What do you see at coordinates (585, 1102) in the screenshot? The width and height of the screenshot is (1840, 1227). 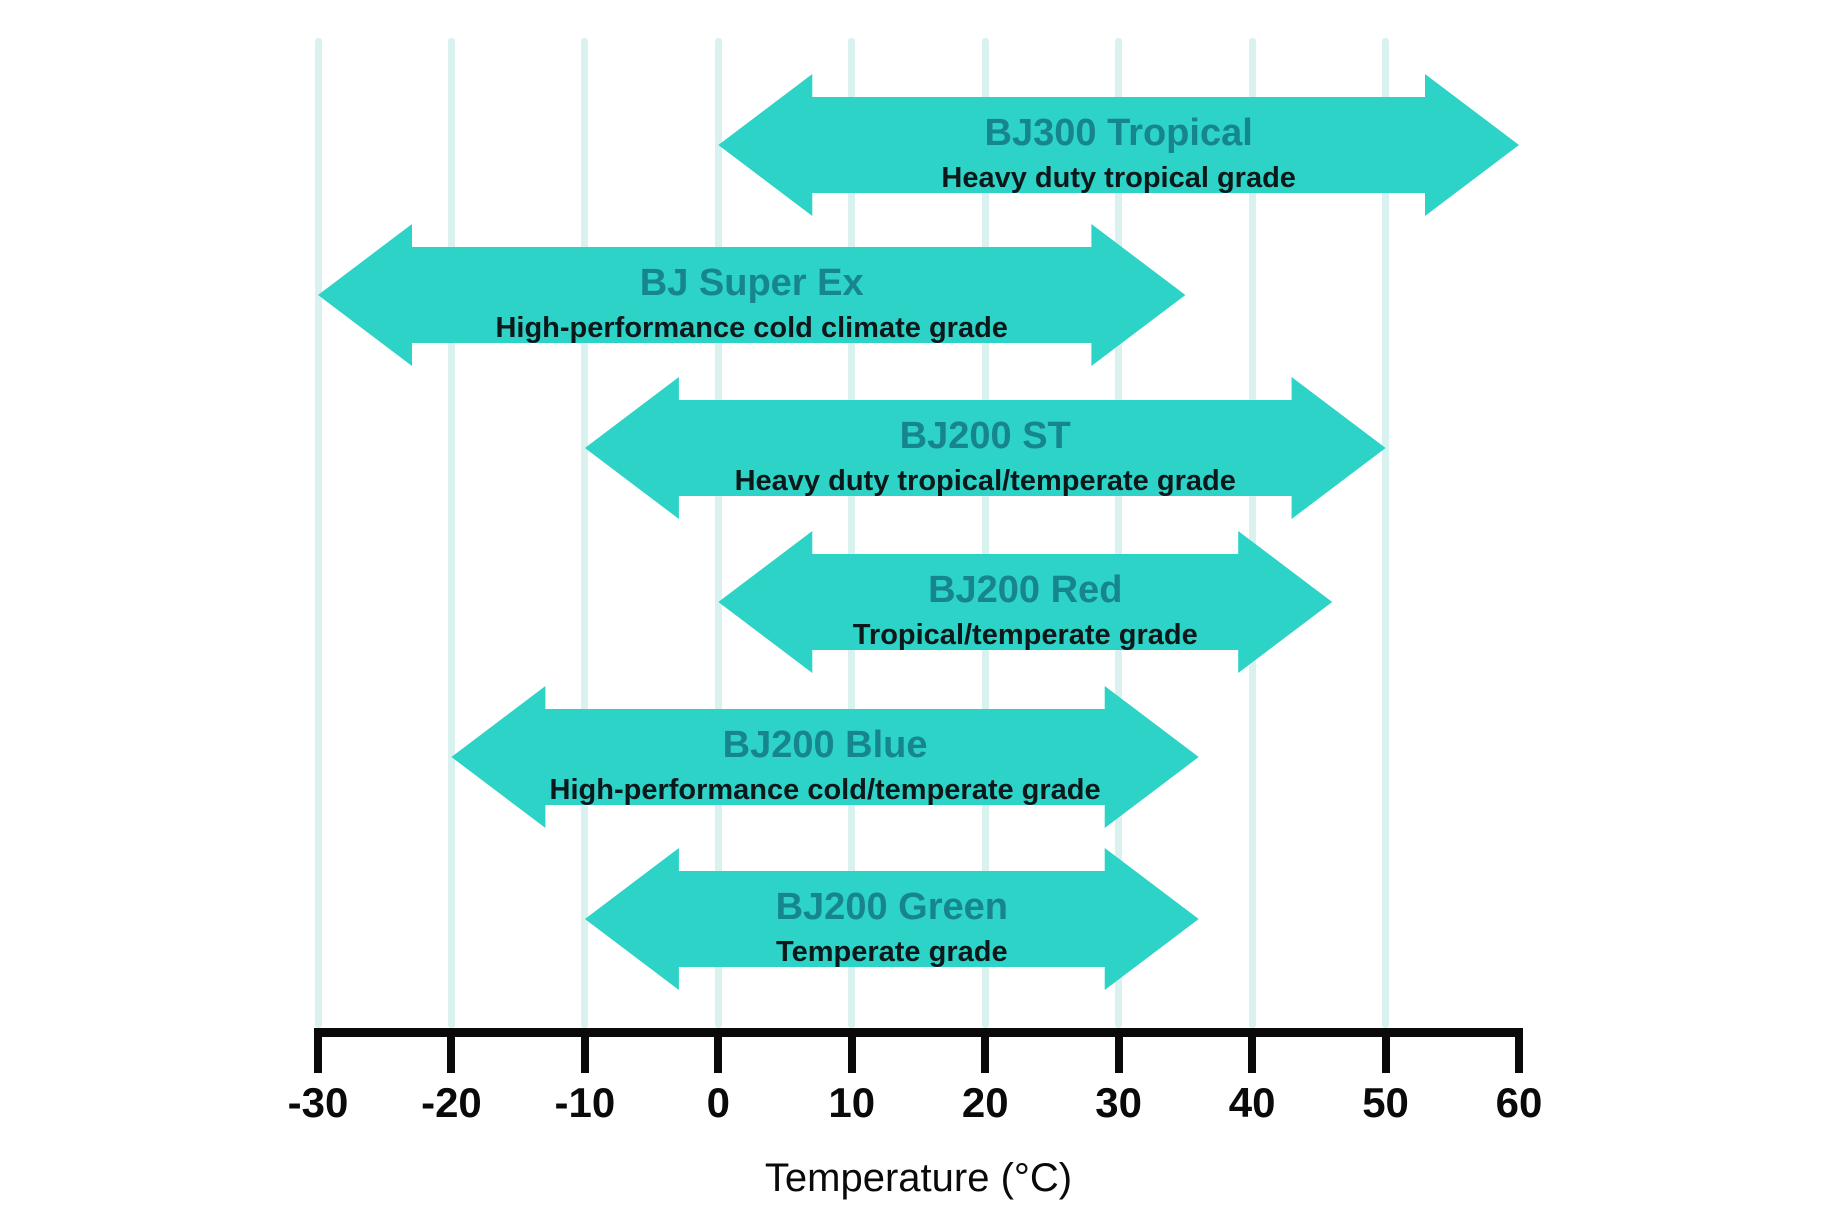 I see `x-axis-tick-label--10: -10` at bounding box center [585, 1102].